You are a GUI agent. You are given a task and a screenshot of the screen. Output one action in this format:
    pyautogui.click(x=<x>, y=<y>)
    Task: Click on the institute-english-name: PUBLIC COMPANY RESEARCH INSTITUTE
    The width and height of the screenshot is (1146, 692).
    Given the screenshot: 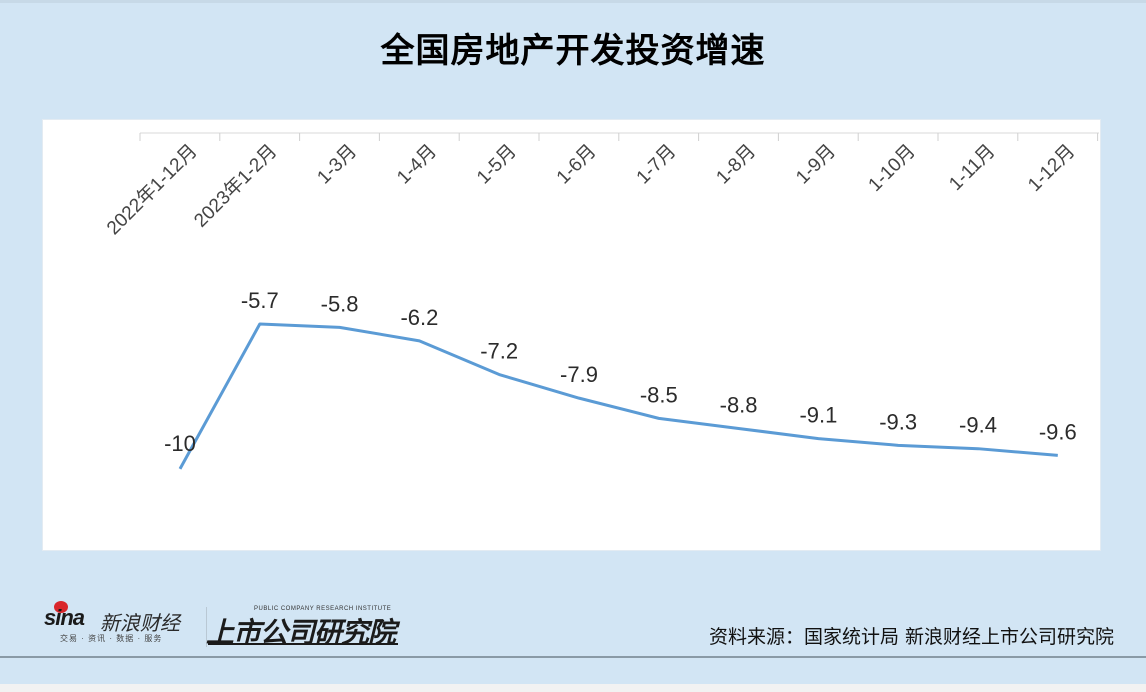 What is the action you would take?
    pyautogui.click(x=323, y=609)
    